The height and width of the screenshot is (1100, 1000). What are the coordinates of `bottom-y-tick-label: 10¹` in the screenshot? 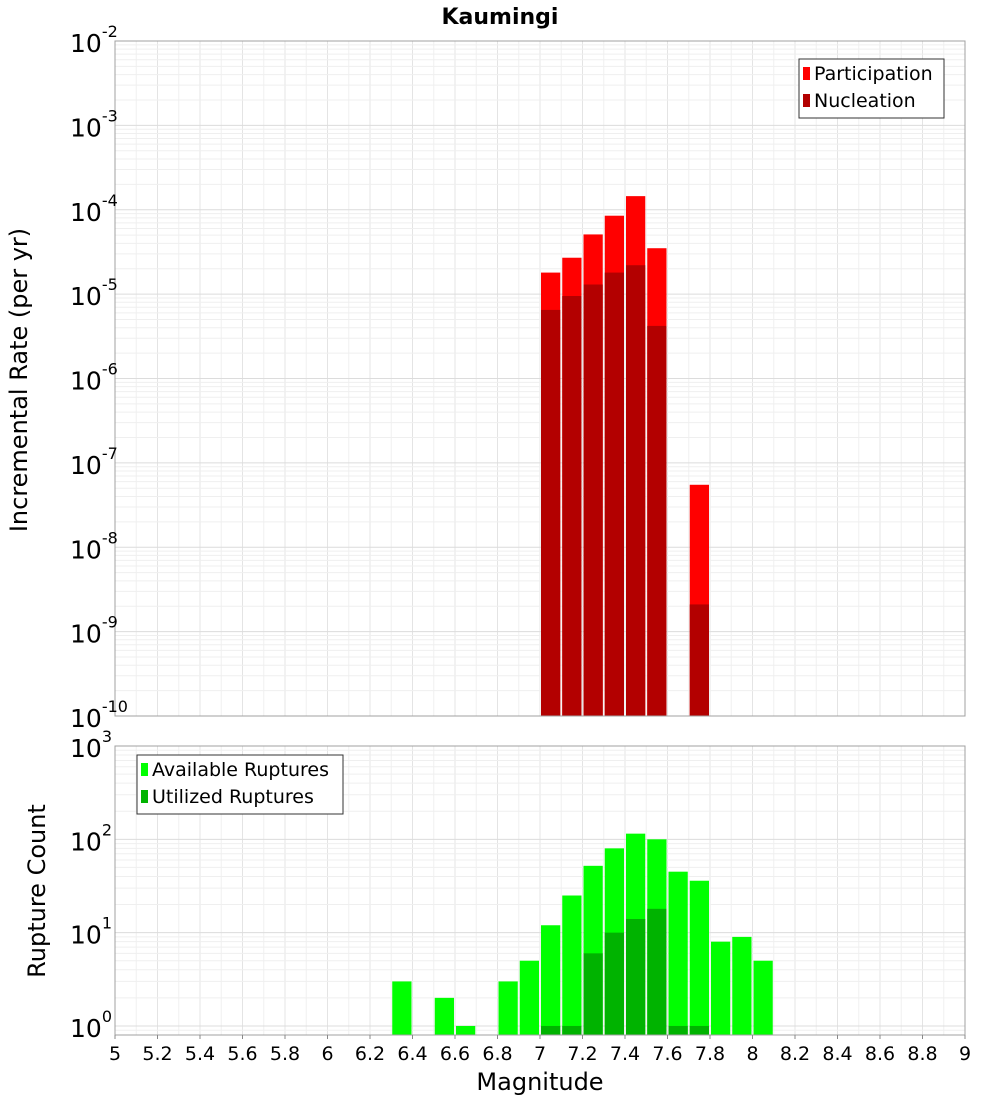 It's located at (91, 932).